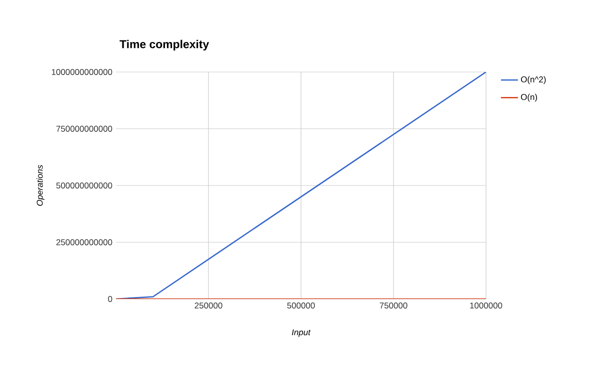 This screenshot has height=371, width=600. Describe the element at coordinates (82, 72) in the screenshot. I see `y-tick-label: 1000000000000` at that location.